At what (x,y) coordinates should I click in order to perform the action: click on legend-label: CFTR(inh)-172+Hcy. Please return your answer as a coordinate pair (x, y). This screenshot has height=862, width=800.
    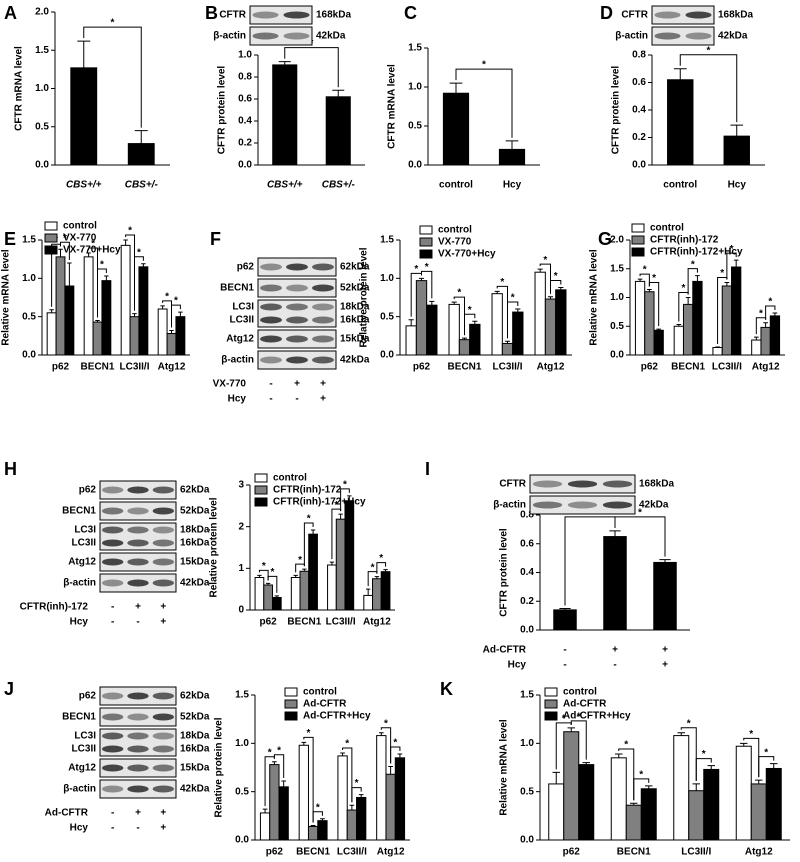
    Looking at the image, I should click on (696, 252).